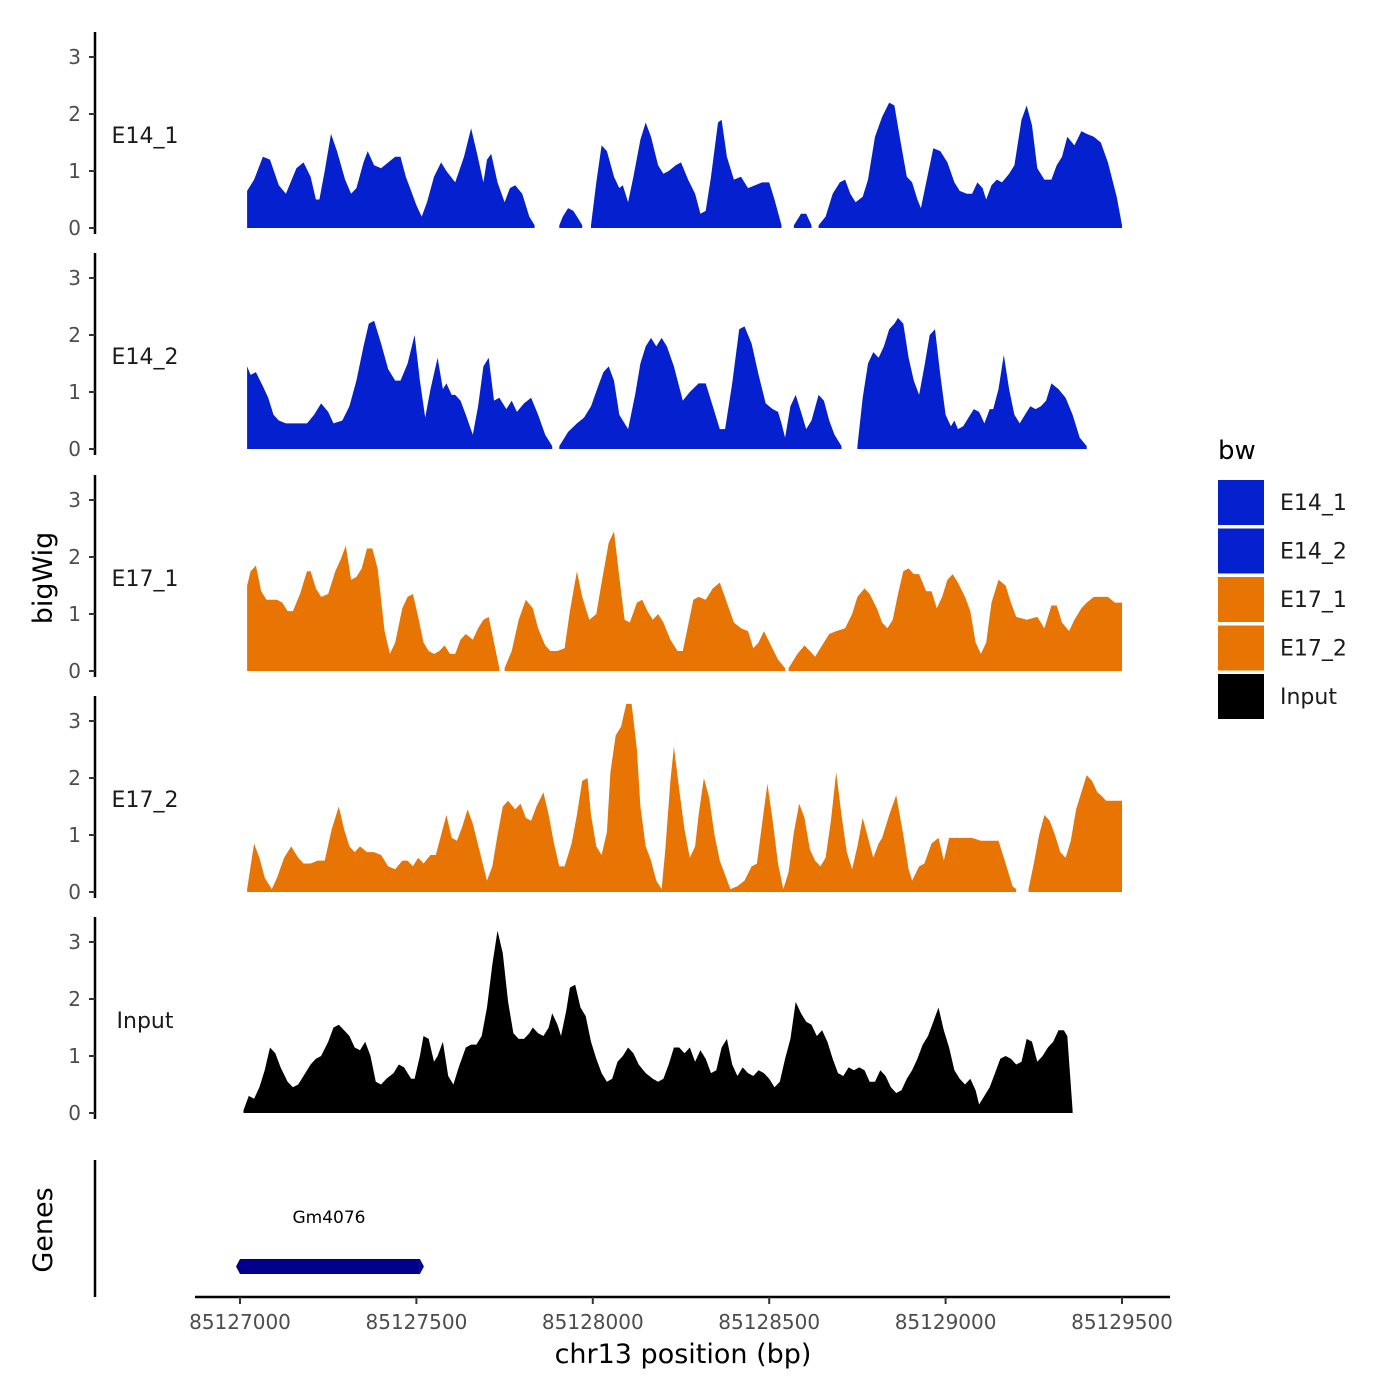  What do you see at coordinates (658, 1021) in the screenshot?
I see `signal-area-input` at bounding box center [658, 1021].